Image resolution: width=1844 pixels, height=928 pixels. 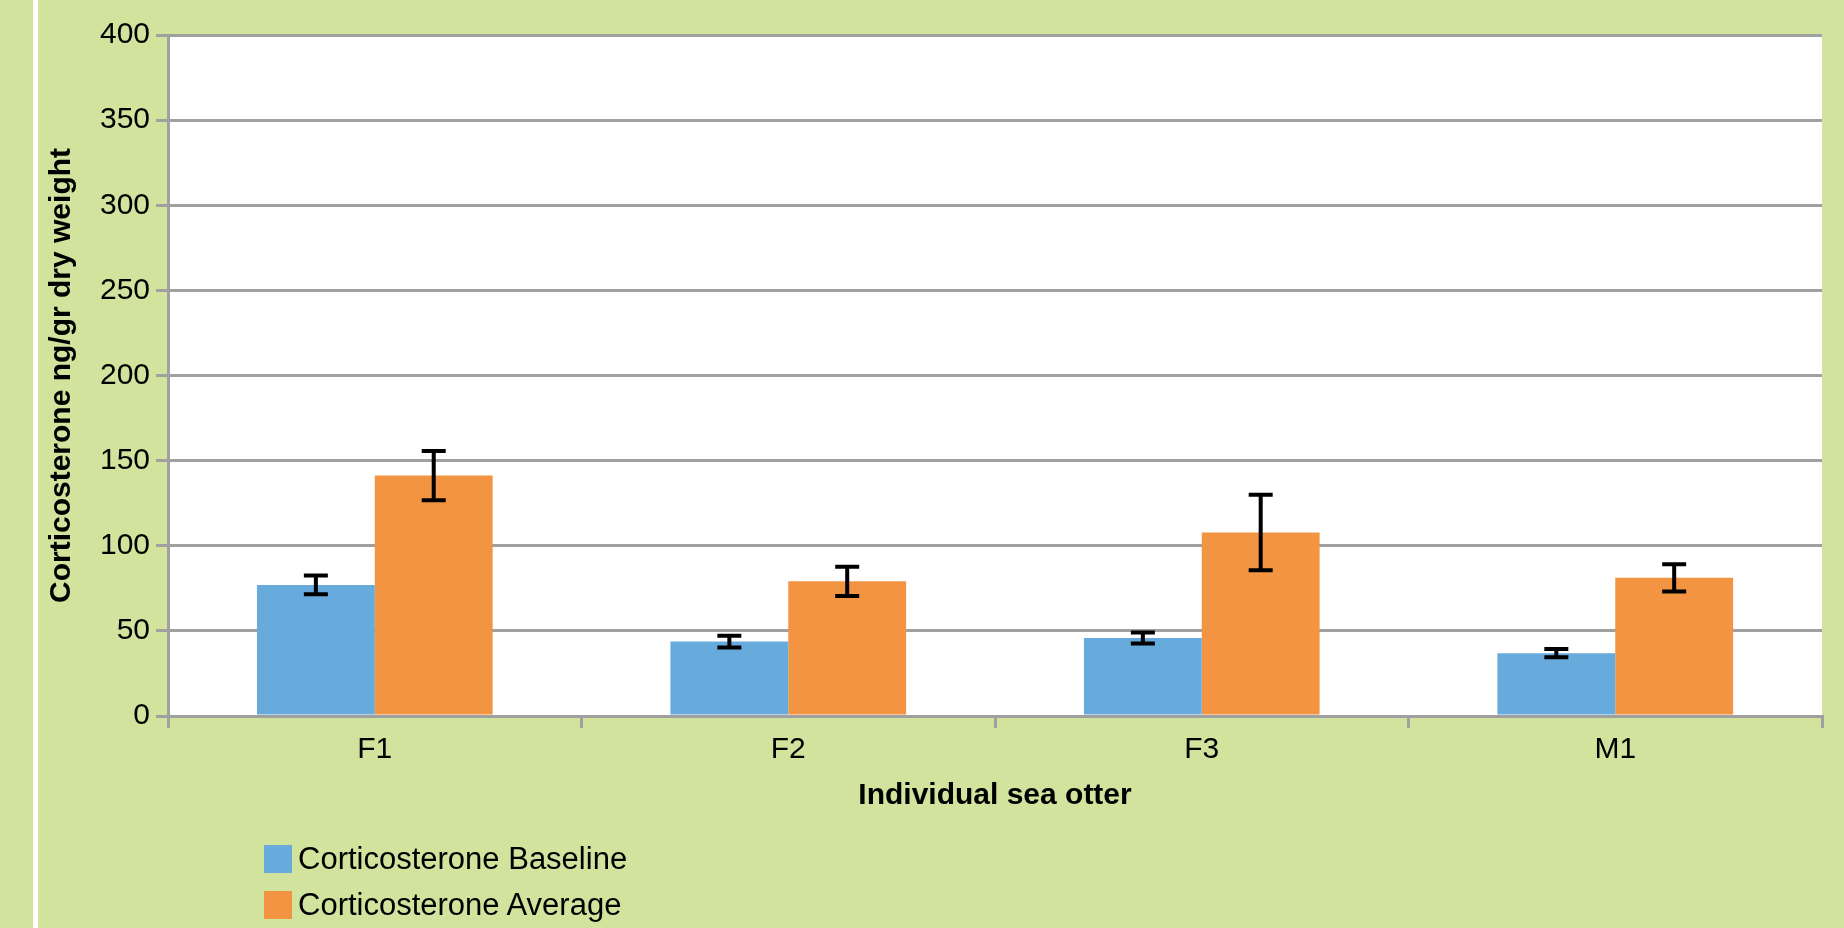 What do you see at coordinates (142, 714) in the screenshot?
I see `y-tick-label: 0` at bounding box center [142, 714].